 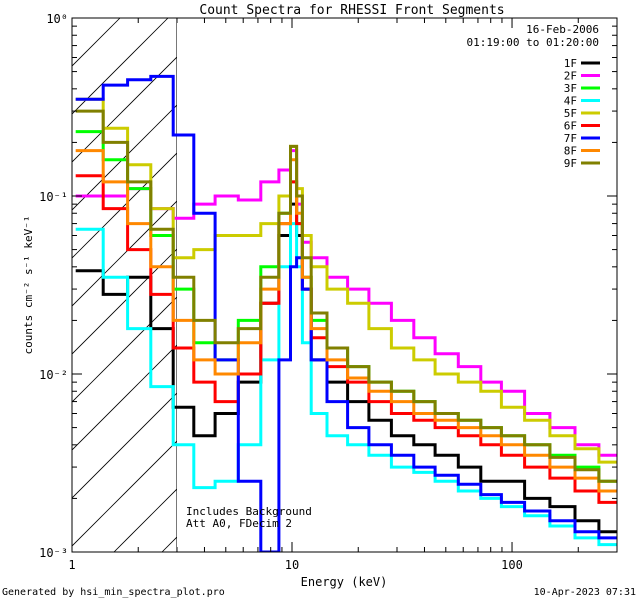 What do you see at coordinates (28, 284) in the screenshot?
I see `y-axis-label: counts cm⁻² s⁻¹ keV⁻¹` at bounding box center [28, 284].